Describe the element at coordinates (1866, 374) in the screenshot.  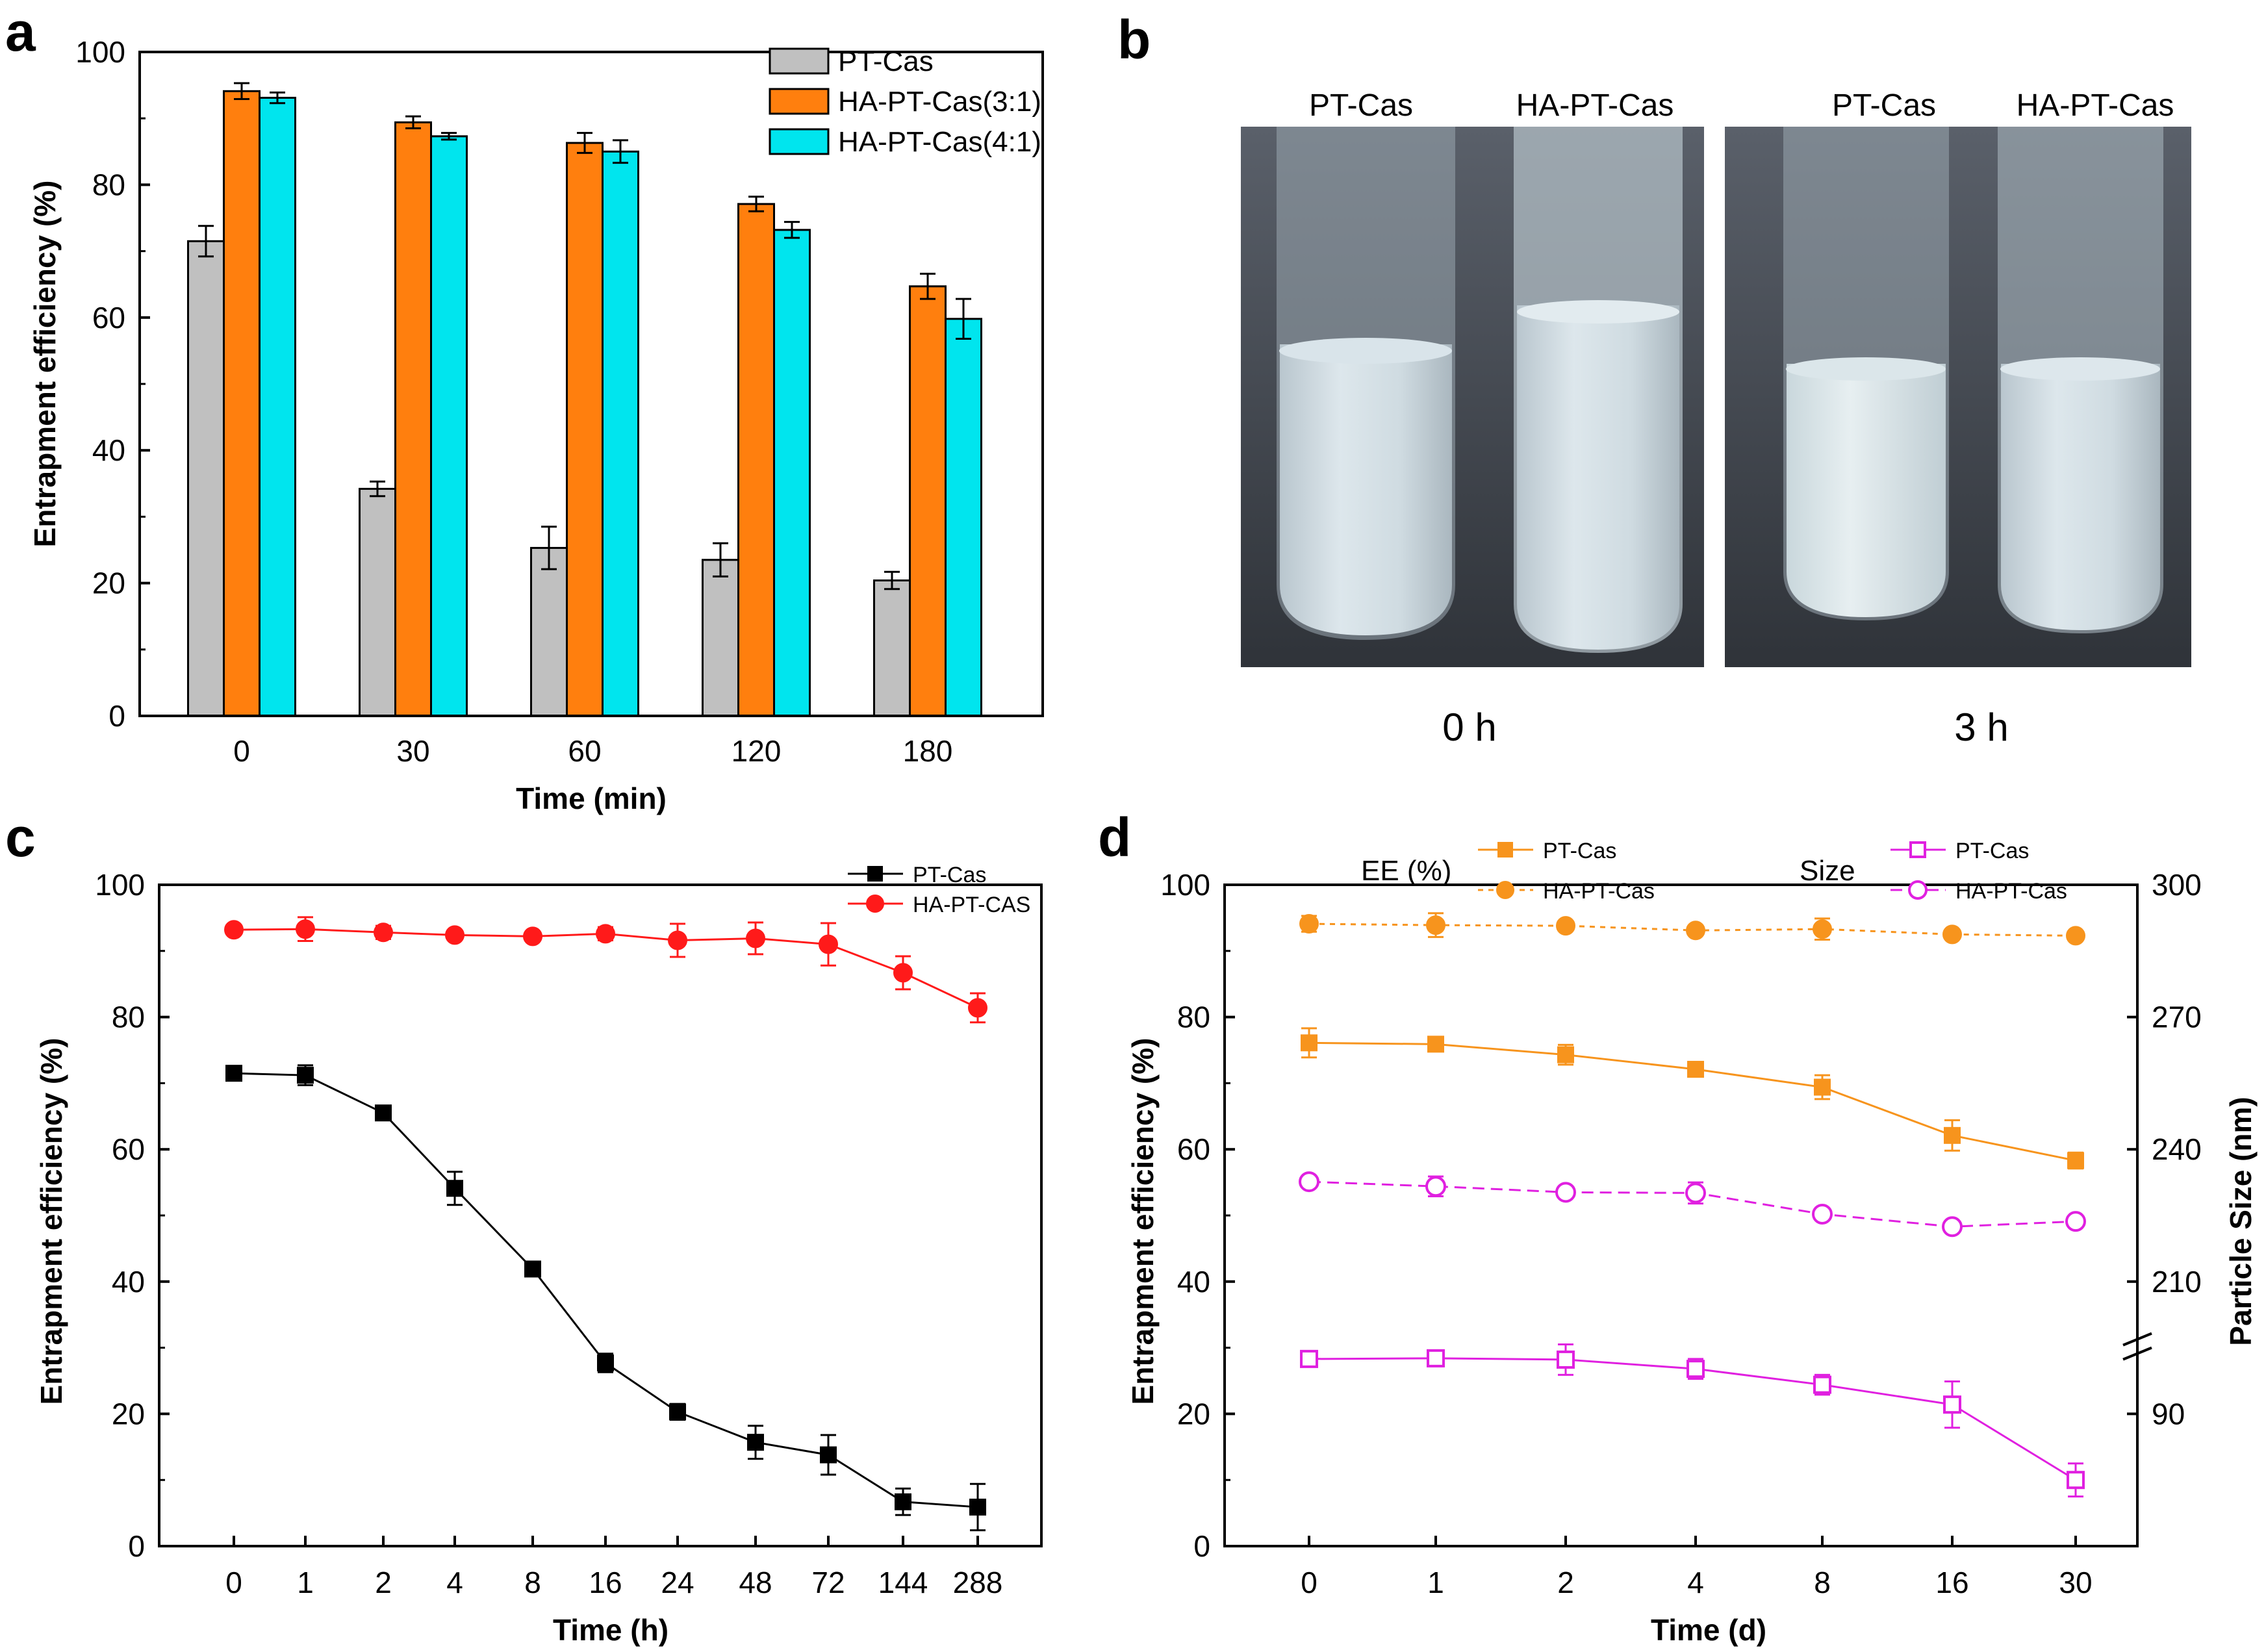
I see `tube-3h-pt-cas` at that location.